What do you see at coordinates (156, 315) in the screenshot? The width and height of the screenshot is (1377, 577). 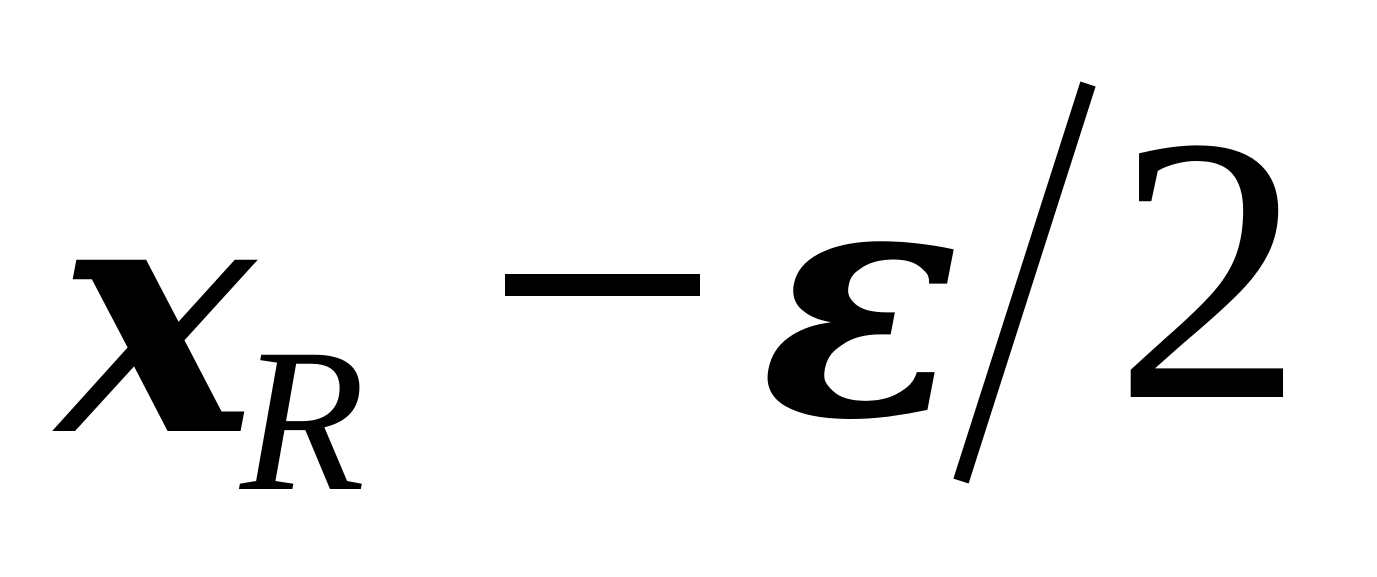 I see `formula-variable: x` at bounding box center [156, 315].